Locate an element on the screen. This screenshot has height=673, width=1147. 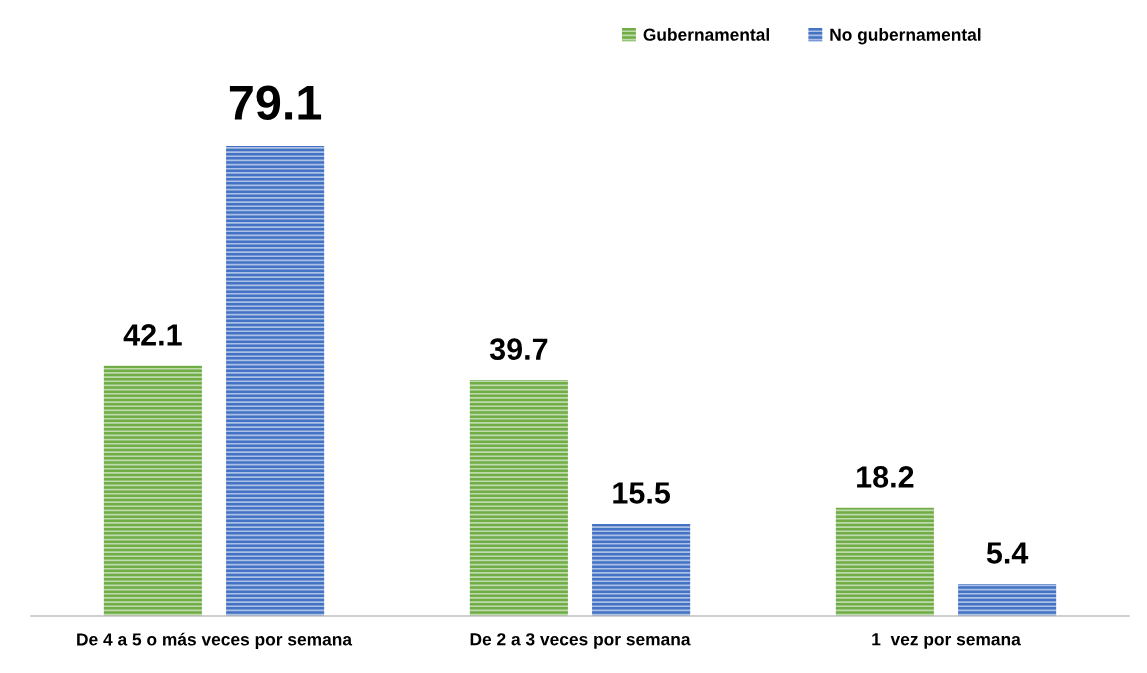
x-tick-label: 1 vez por semana is located at coordinates (946, 641).